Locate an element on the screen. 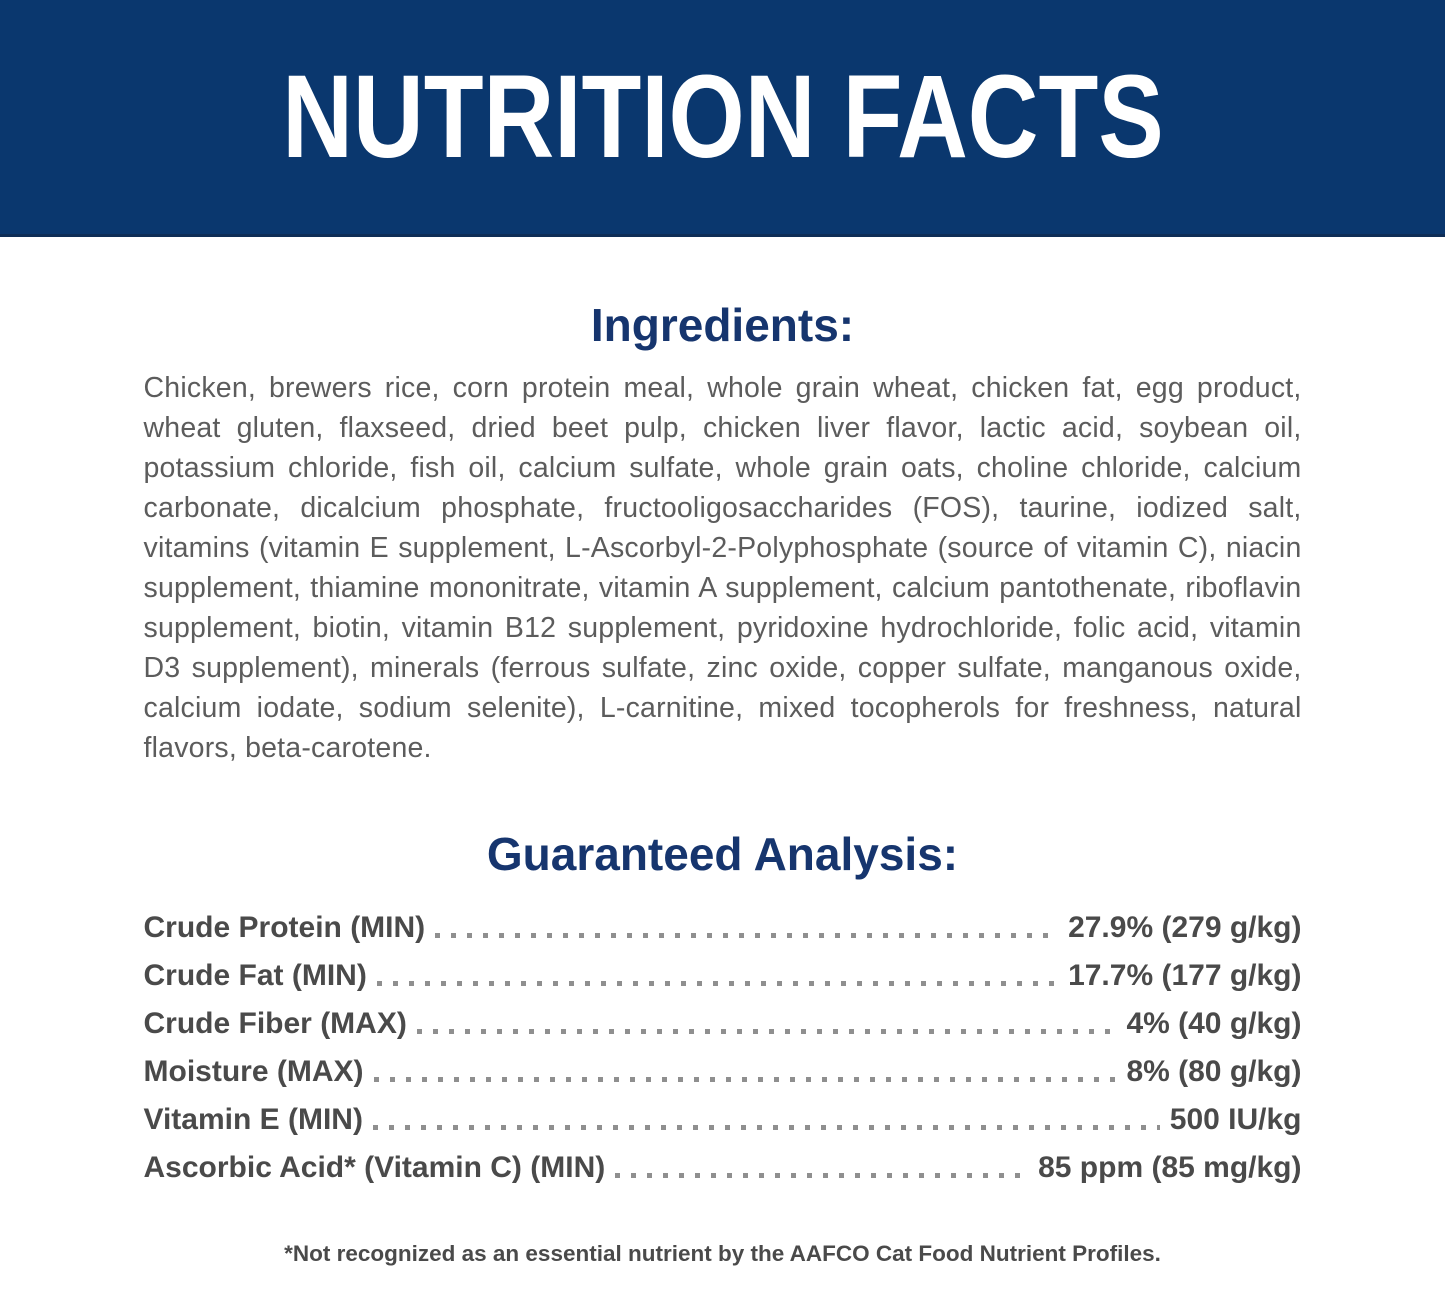  nutrient-label: Vitamin E (MIN) is located at coordinates (253, 1119).